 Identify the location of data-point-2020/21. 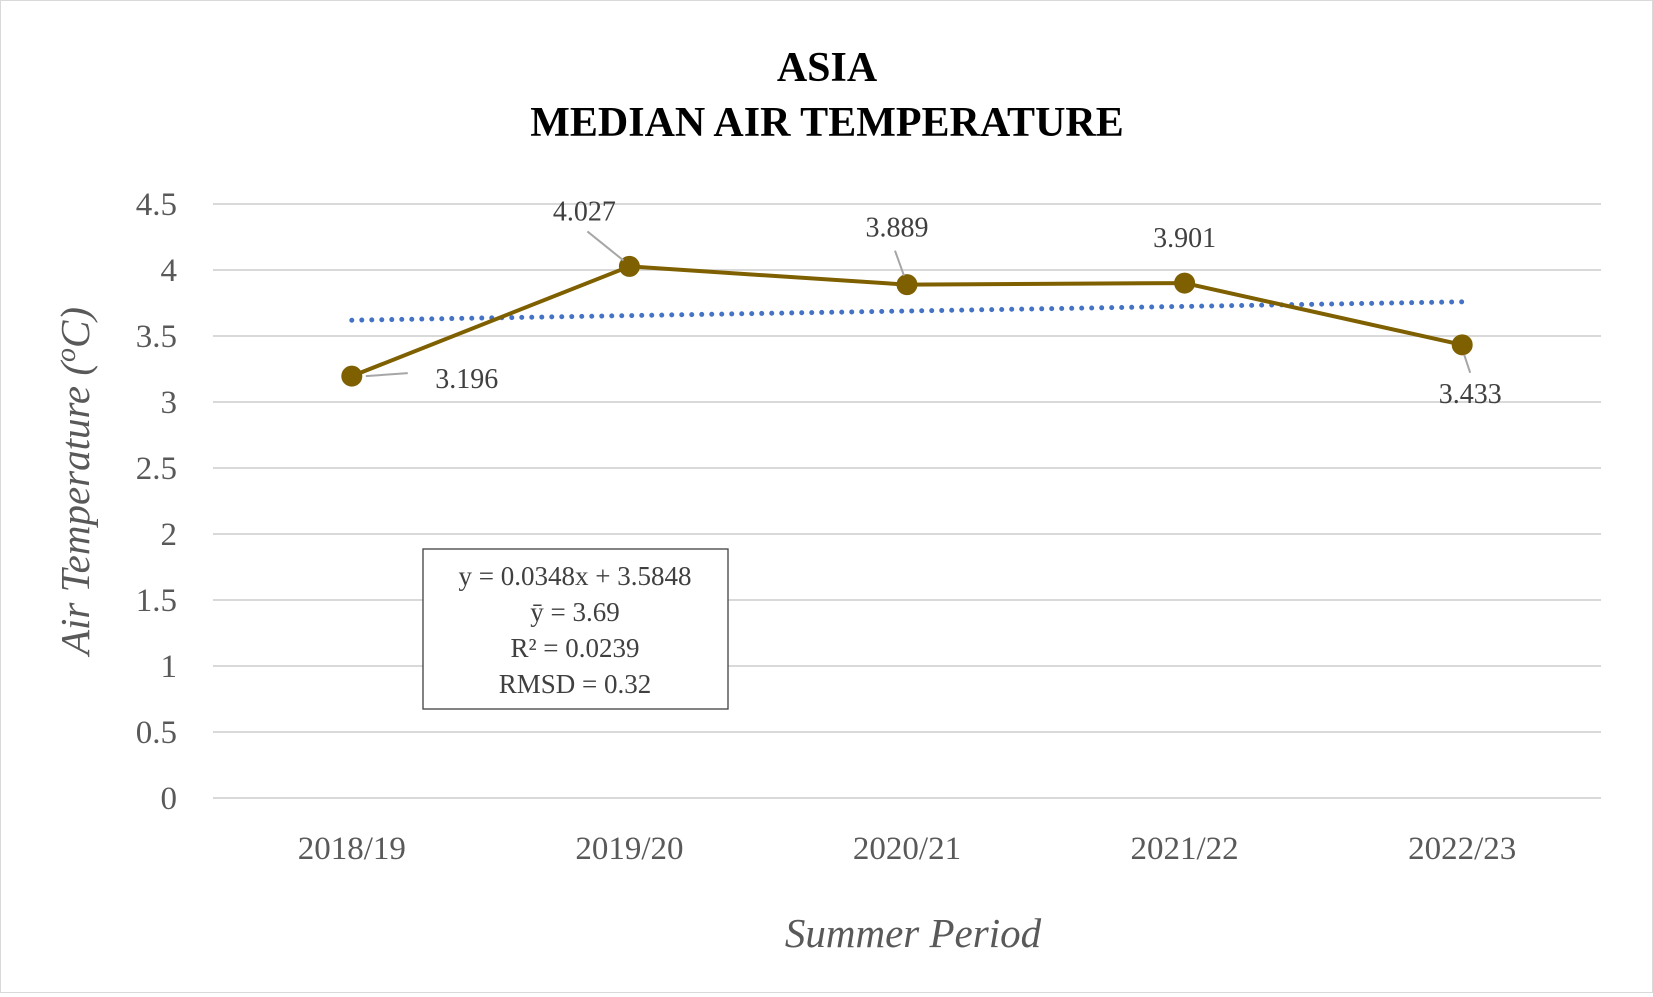
(907, 285).